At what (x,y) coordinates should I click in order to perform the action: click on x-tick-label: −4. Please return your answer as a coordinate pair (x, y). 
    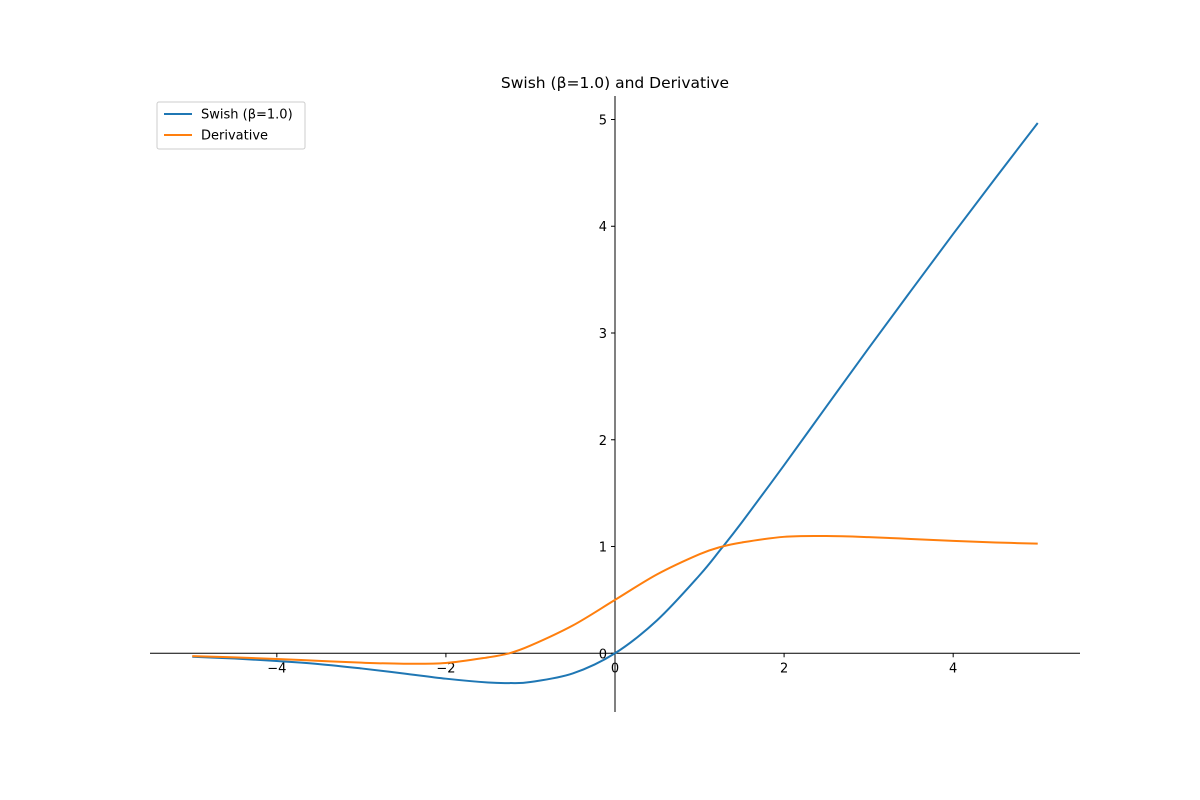
    Looking at the image, I should click on (276, 668).